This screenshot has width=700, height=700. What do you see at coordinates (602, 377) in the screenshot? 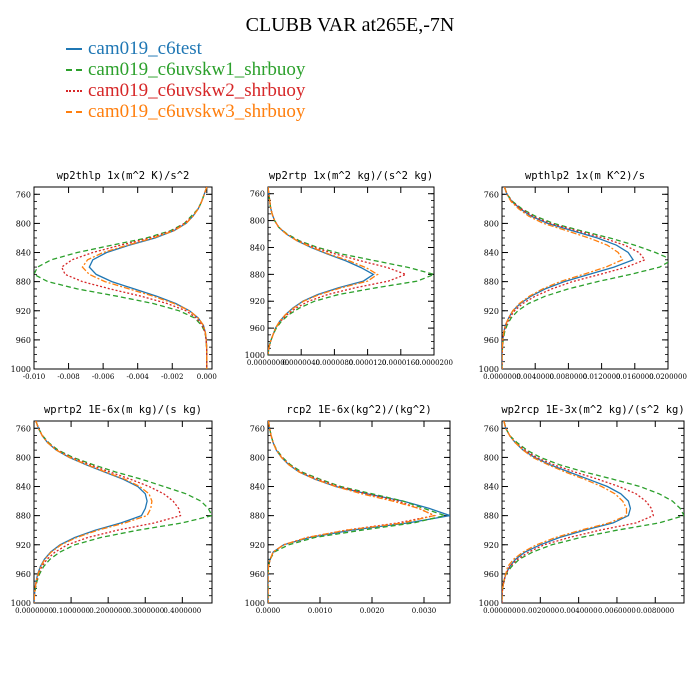
I see `x-tick-label: 0.0120000` at bounding box center [602, 377].